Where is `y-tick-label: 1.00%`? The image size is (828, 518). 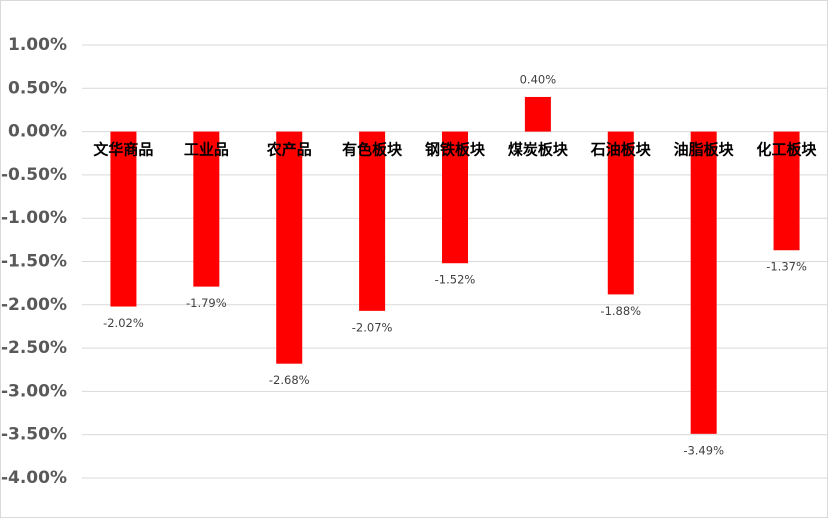
y-tick-label: 1.00% is located at coordinates (37, 45).